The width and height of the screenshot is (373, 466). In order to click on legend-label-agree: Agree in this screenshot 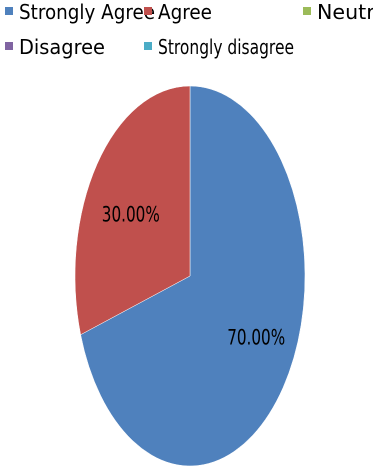, I will do `click(185, 12)`.